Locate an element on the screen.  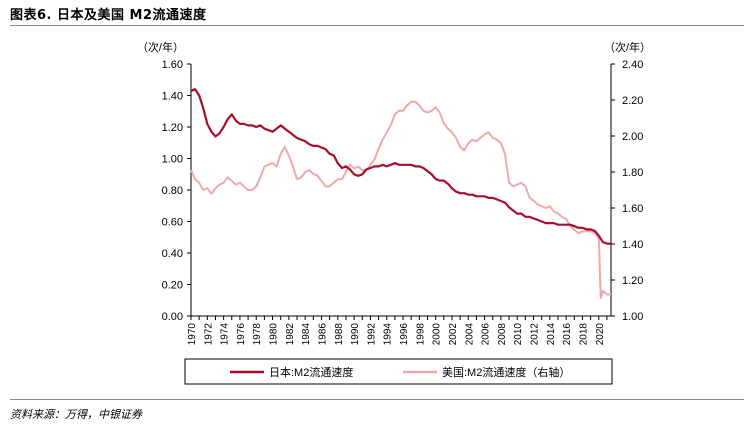
x-tick-label: 1988 is located at coordinates (339, 334).